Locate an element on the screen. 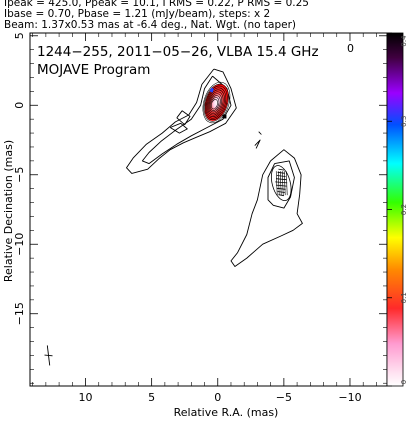 The image size is (409, 424). x-tick-label: 10 is located at coordinates (86, 397).